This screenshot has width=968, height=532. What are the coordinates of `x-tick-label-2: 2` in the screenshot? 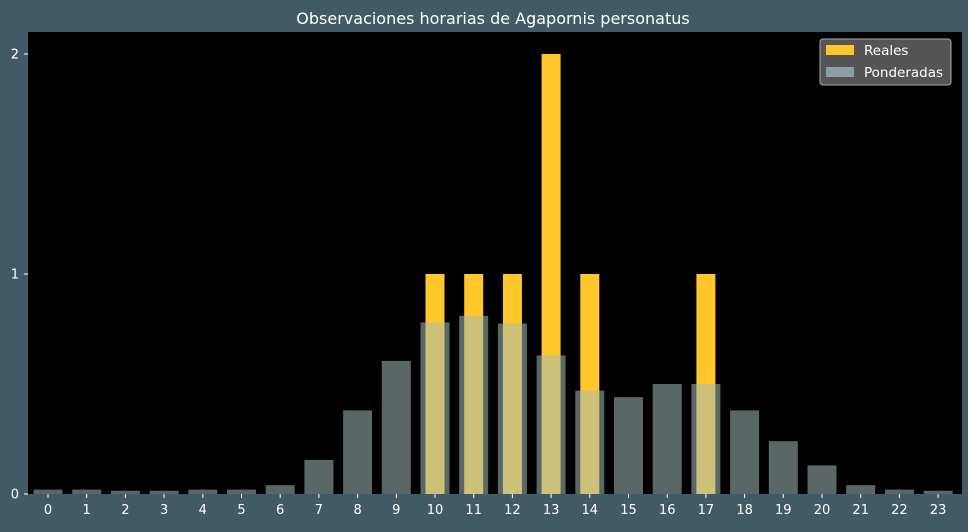 It's located at (125, 510).